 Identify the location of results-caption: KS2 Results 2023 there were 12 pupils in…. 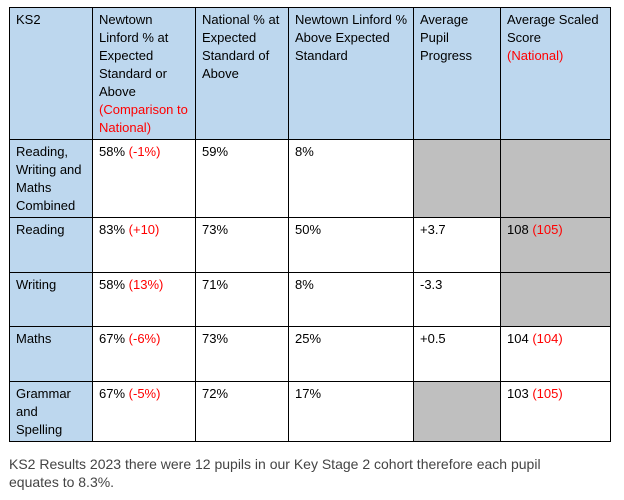
(275, 473).